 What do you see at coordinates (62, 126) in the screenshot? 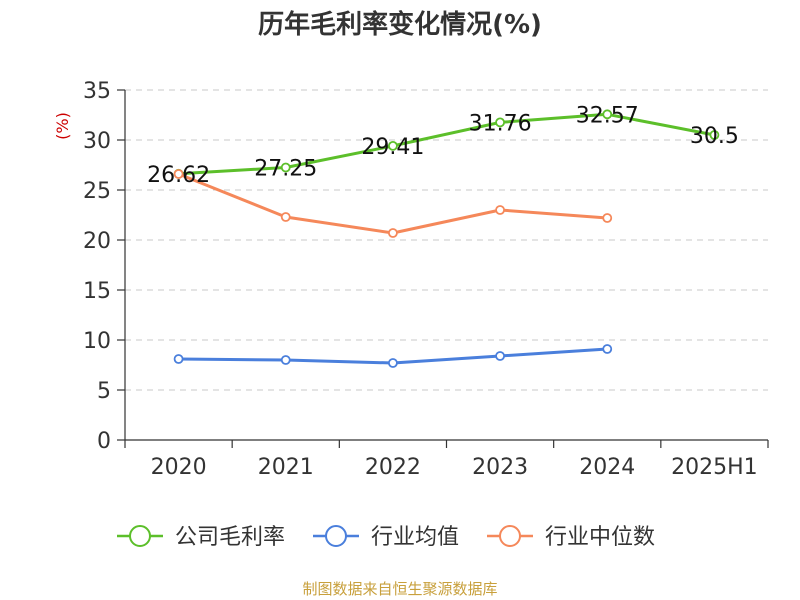
I see `y-axis-label: (%)` at bounding box center [62, 126].